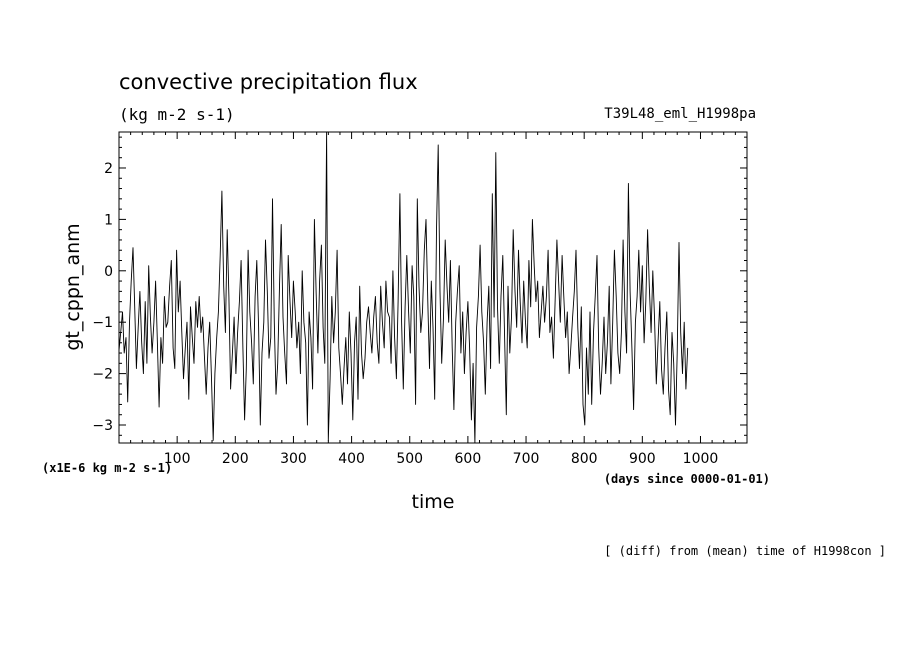 This screenshot has width=904, height=654. What do you see at coordinates (642, 459) in the screenshot?
I see `x-tick-label: 900` at bounding box center [642, 459].